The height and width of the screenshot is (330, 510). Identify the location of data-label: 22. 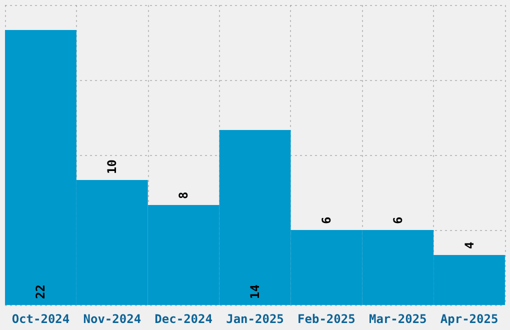
(41, 291).